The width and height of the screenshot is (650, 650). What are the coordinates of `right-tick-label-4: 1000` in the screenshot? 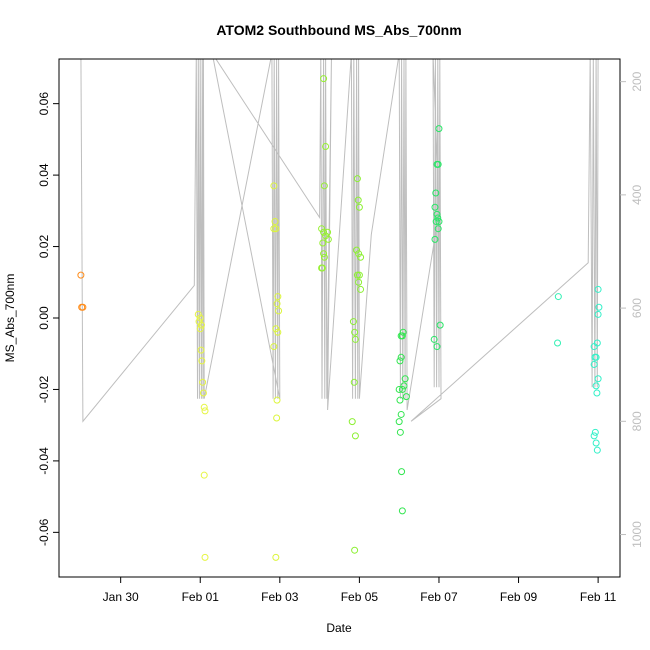 It's located at (637, 534).